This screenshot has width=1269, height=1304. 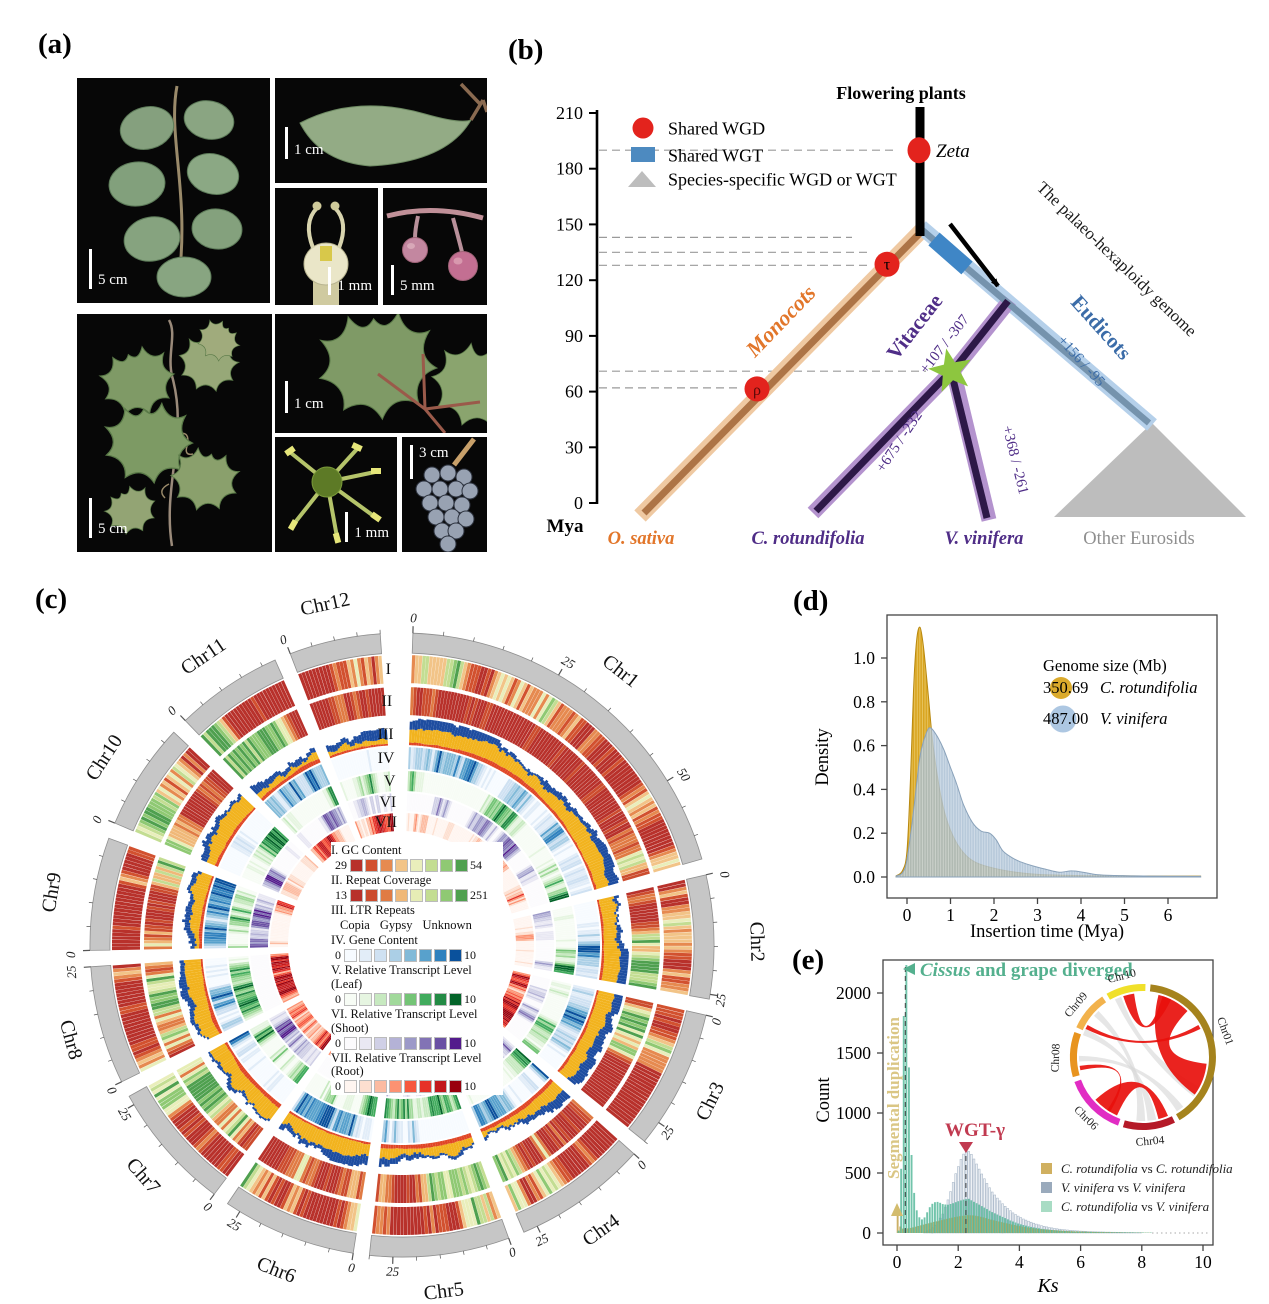 What do you see at coordinates (413, 280) in the screenshot?
I see `scale-bar: 5 mm` at bounding box center [413, 280].